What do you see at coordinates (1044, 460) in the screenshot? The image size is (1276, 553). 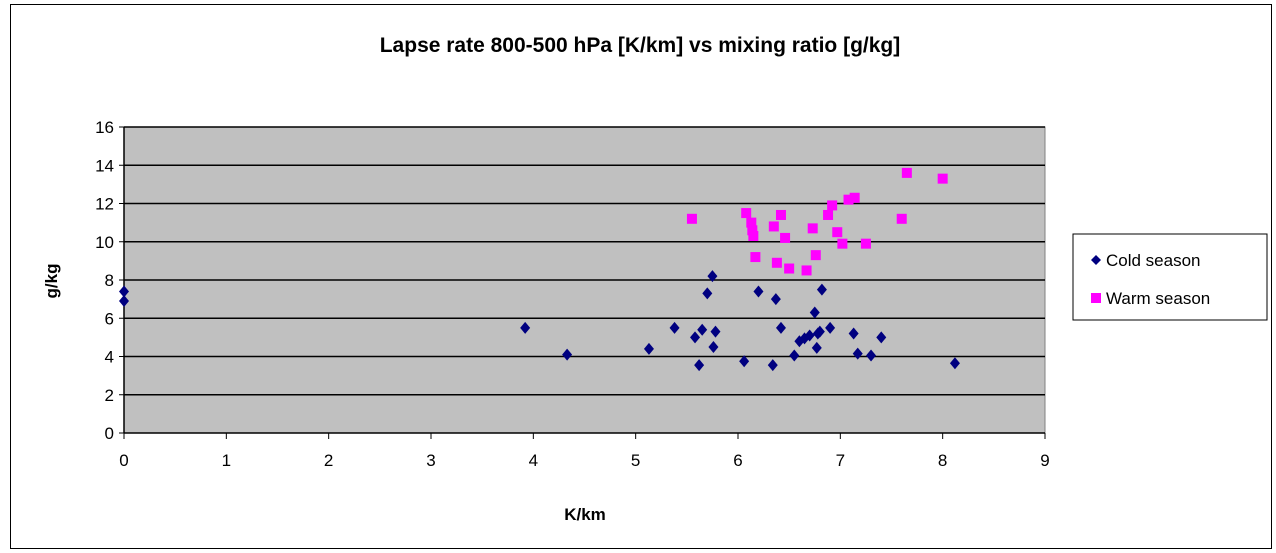 I see `x-tick-label: 9` at bounding box center [1044, 460].